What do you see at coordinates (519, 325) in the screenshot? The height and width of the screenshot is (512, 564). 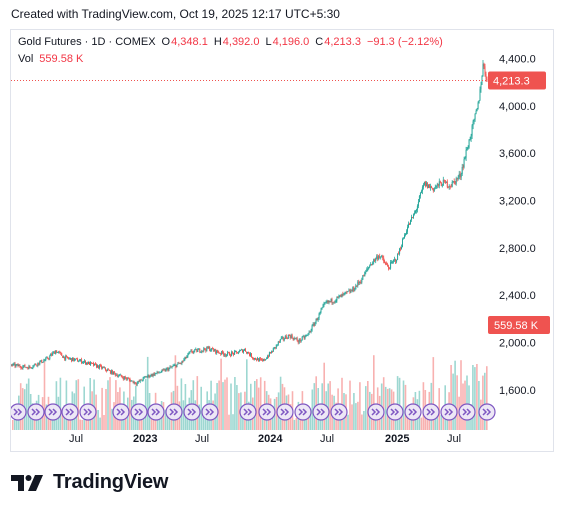 I see `volume-badge` at bounding box center [519, 325].